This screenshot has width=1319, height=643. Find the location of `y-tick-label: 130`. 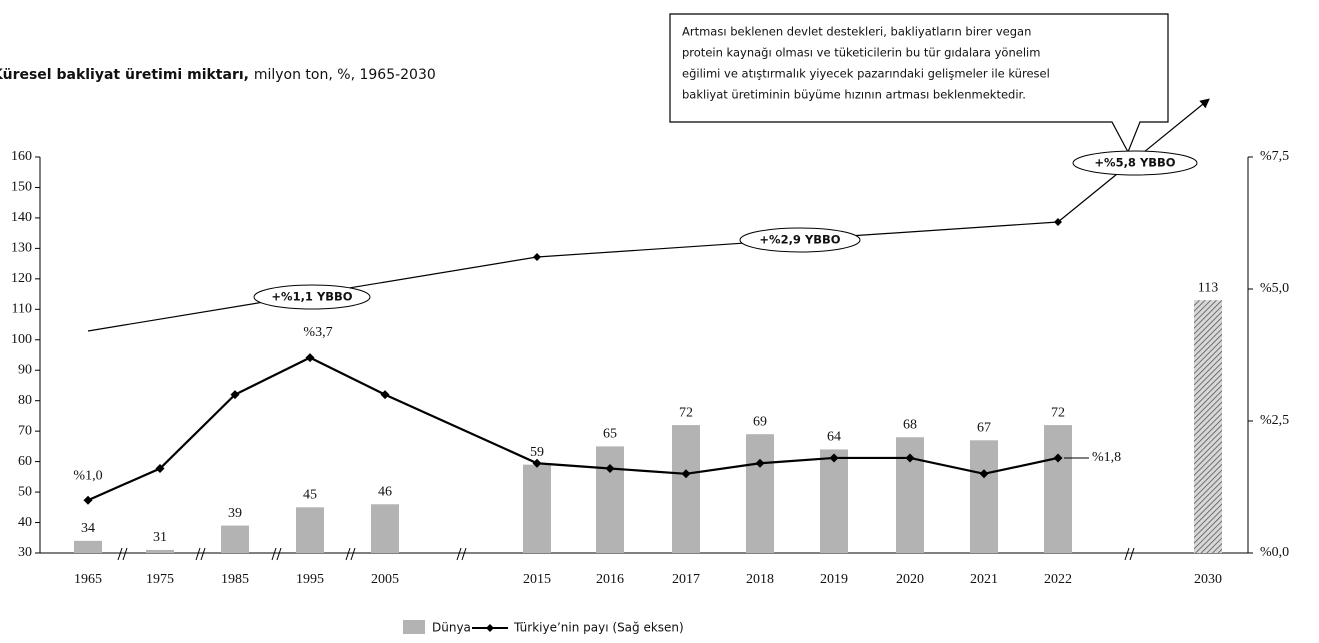

y-tick-label: 130 is located at coordinates (21, 248).